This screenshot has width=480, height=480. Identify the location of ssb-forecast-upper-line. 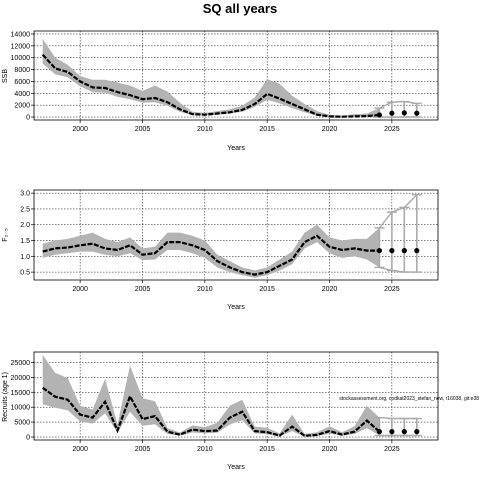
(398, 104).